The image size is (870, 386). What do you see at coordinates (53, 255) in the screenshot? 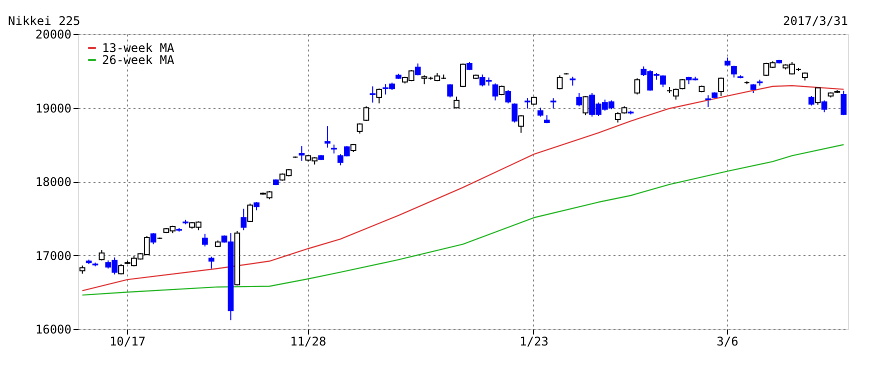
I see `y-tick-label: 17000` at bounding box center [53, 255].